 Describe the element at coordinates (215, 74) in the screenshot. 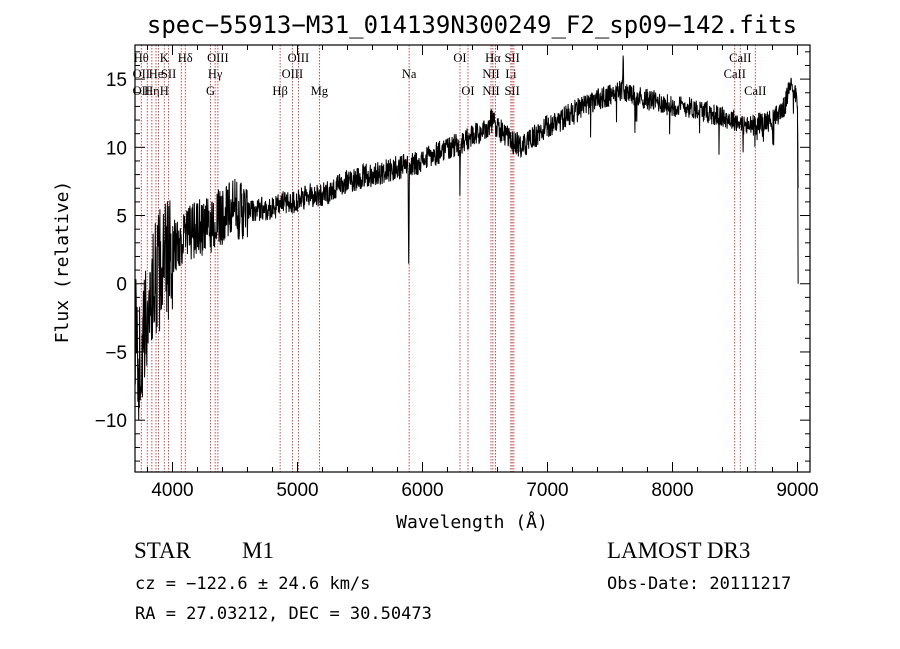

I see `line-marker-label: Hγ` at that location.